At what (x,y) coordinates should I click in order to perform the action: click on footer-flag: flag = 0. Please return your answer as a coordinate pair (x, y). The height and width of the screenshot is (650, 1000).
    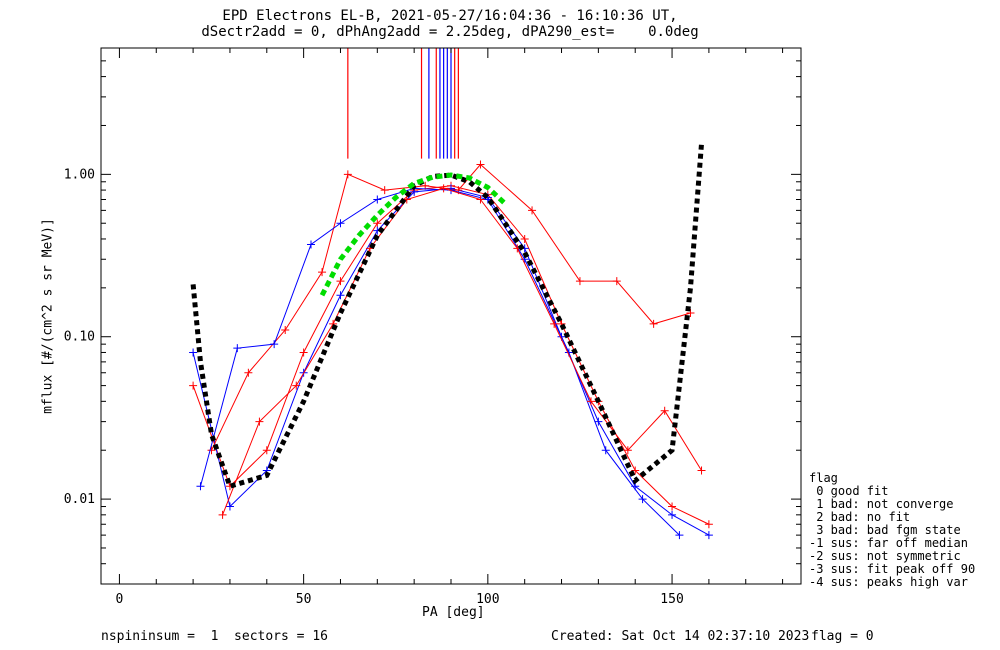
    Looking at the image, I should click on (842, 636).